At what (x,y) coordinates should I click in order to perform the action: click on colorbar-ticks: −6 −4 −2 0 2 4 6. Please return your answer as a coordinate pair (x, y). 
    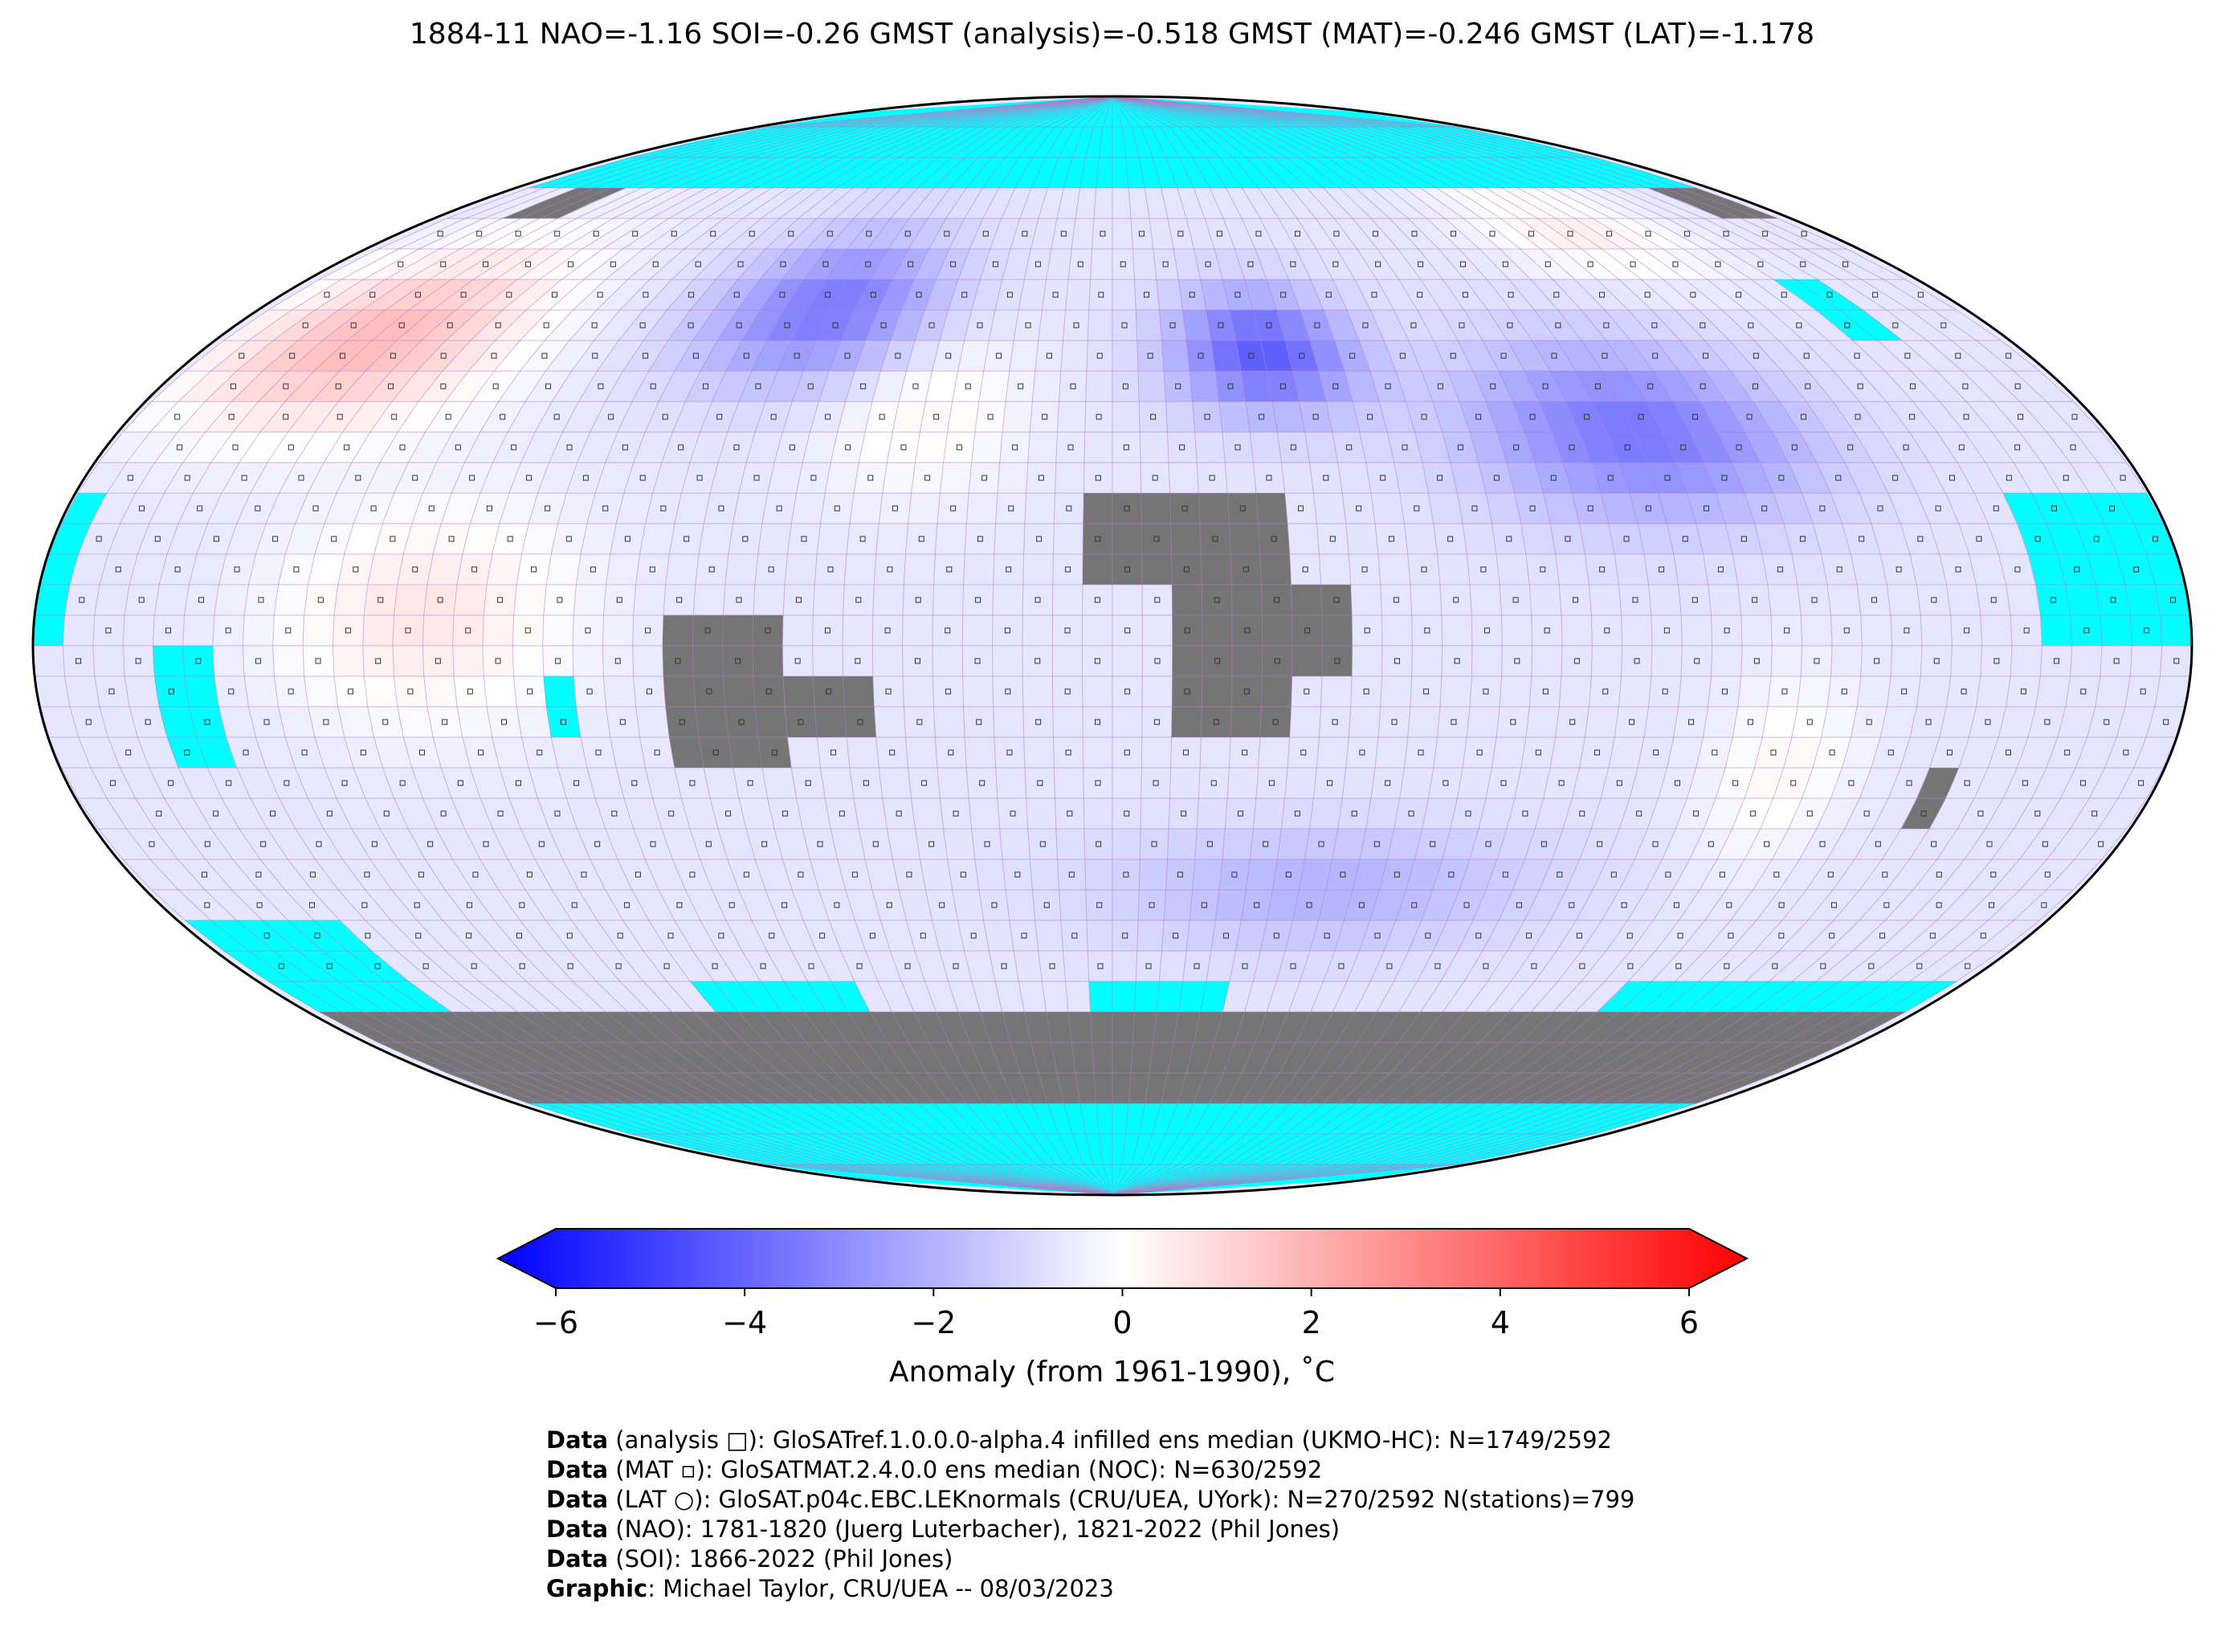
    Looking at the image, I should click on (1116, 1314).